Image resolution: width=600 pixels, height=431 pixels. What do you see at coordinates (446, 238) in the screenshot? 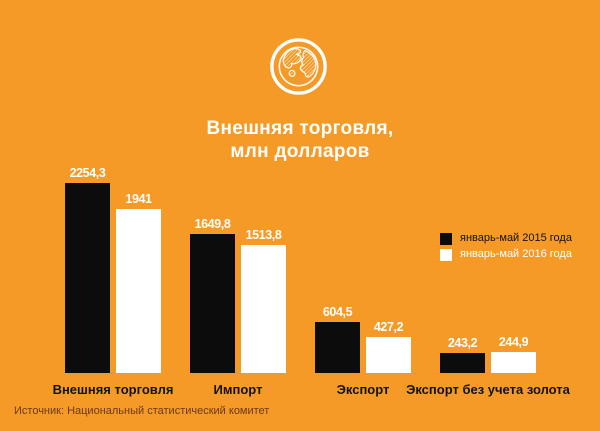
I see `legend-swatch-2015` at bounding box center [446, 238].